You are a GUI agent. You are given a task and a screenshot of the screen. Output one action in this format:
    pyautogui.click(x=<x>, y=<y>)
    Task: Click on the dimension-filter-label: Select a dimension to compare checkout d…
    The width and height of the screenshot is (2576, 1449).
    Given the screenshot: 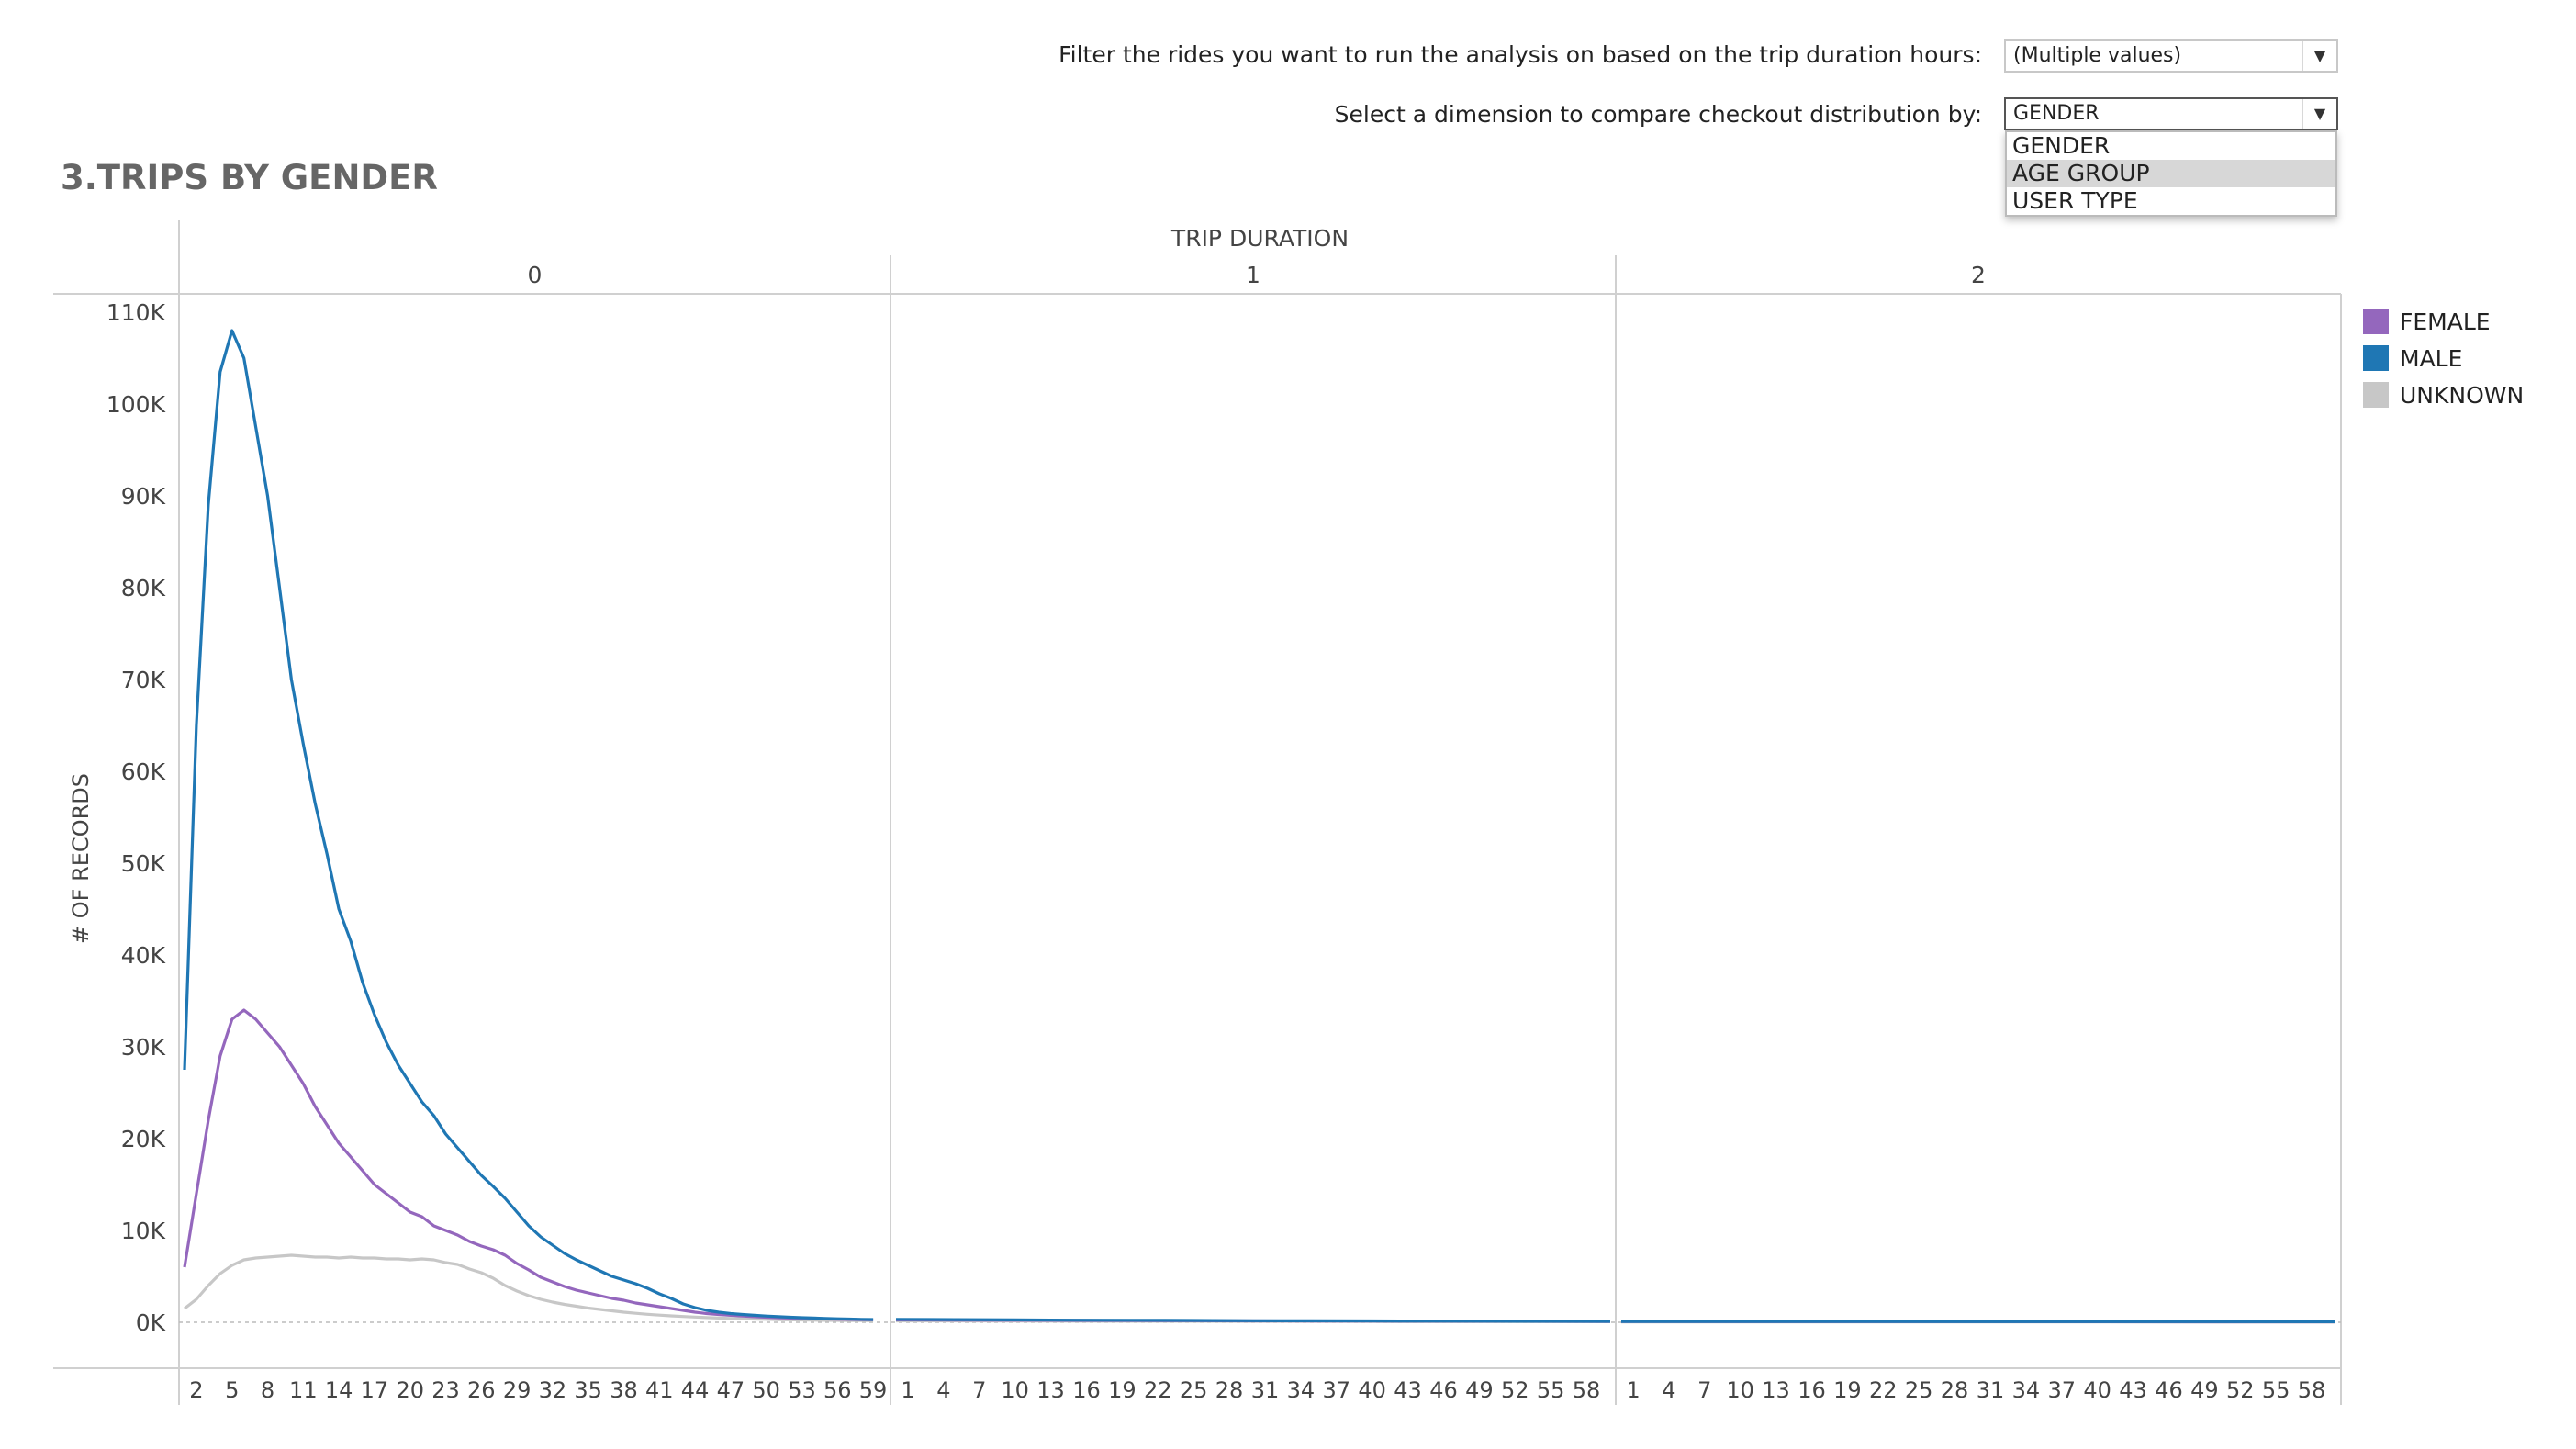 What is the action you would take?
    pyautogui.click(x=1658, y=114)
    